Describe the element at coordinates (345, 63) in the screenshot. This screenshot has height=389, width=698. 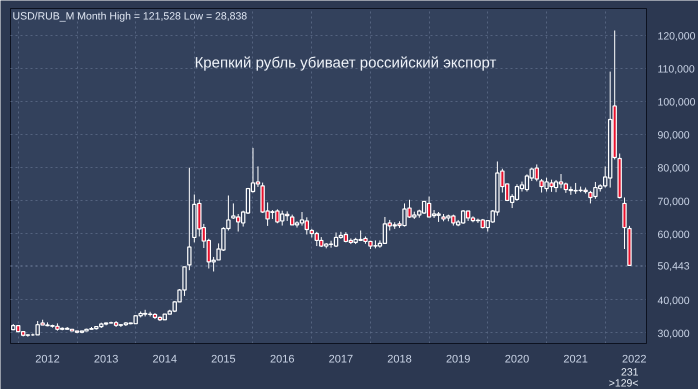
I see `text: Крепкий рубль убивает российский экспорт` at that location.